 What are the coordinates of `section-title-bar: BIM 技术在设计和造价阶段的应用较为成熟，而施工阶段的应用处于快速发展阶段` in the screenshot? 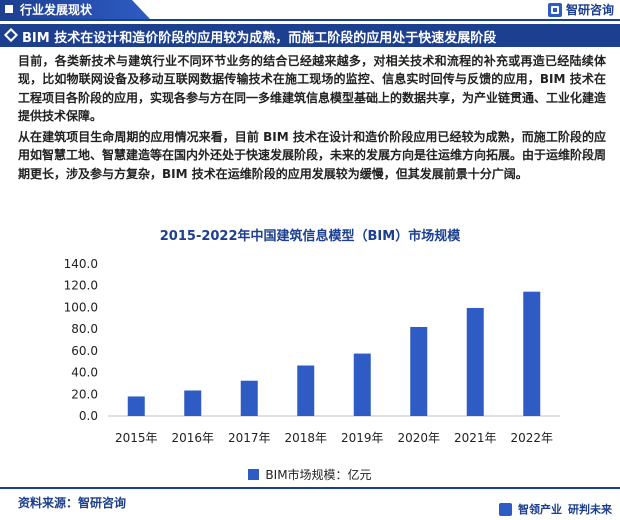 It's located at (310, 35).